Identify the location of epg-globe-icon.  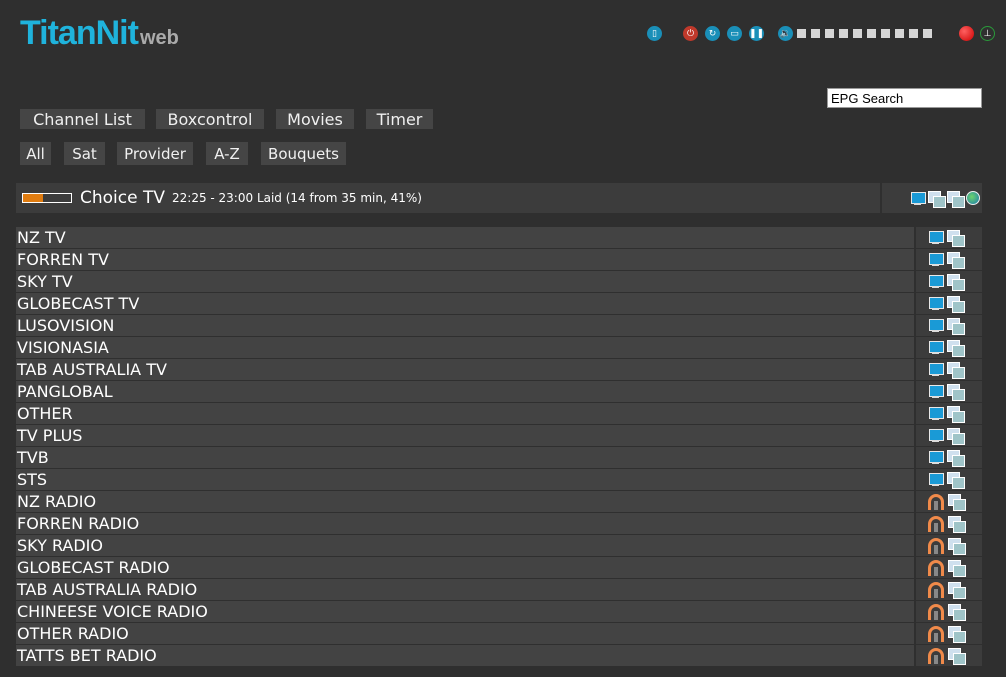
(956, 199).